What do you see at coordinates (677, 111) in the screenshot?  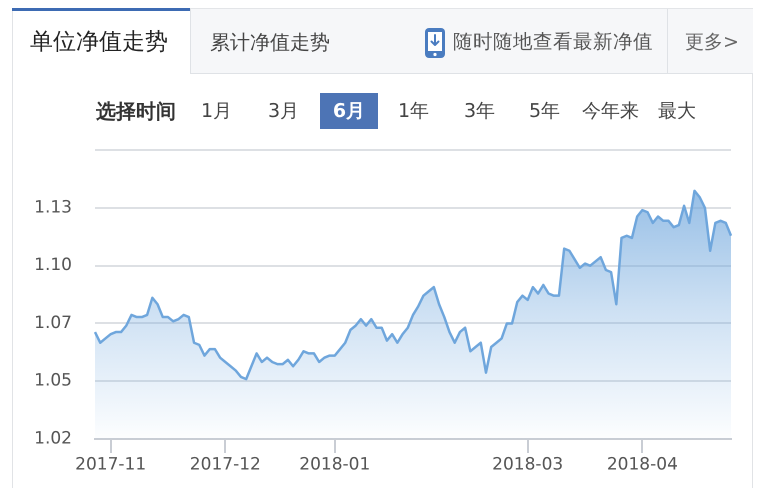 I see `text: 最大` at bounding box center [677, 111].